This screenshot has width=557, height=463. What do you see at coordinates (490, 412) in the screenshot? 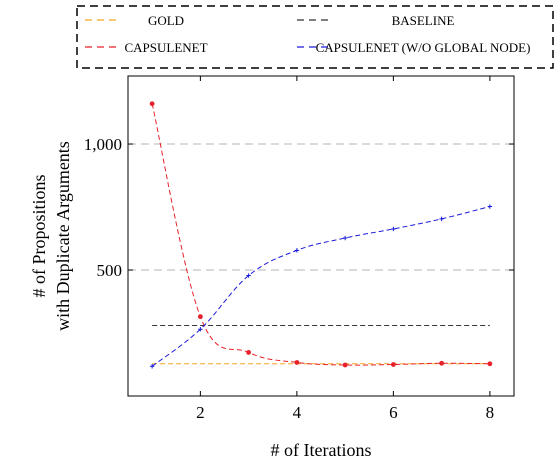
I see `x-tick-label-3: 8` at bounding box center [490, 412].